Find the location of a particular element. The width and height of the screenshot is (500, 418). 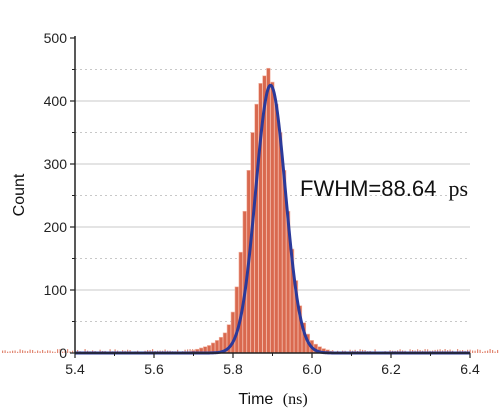

x-tick-label: 6.0 is located at coordinates (312, 369).